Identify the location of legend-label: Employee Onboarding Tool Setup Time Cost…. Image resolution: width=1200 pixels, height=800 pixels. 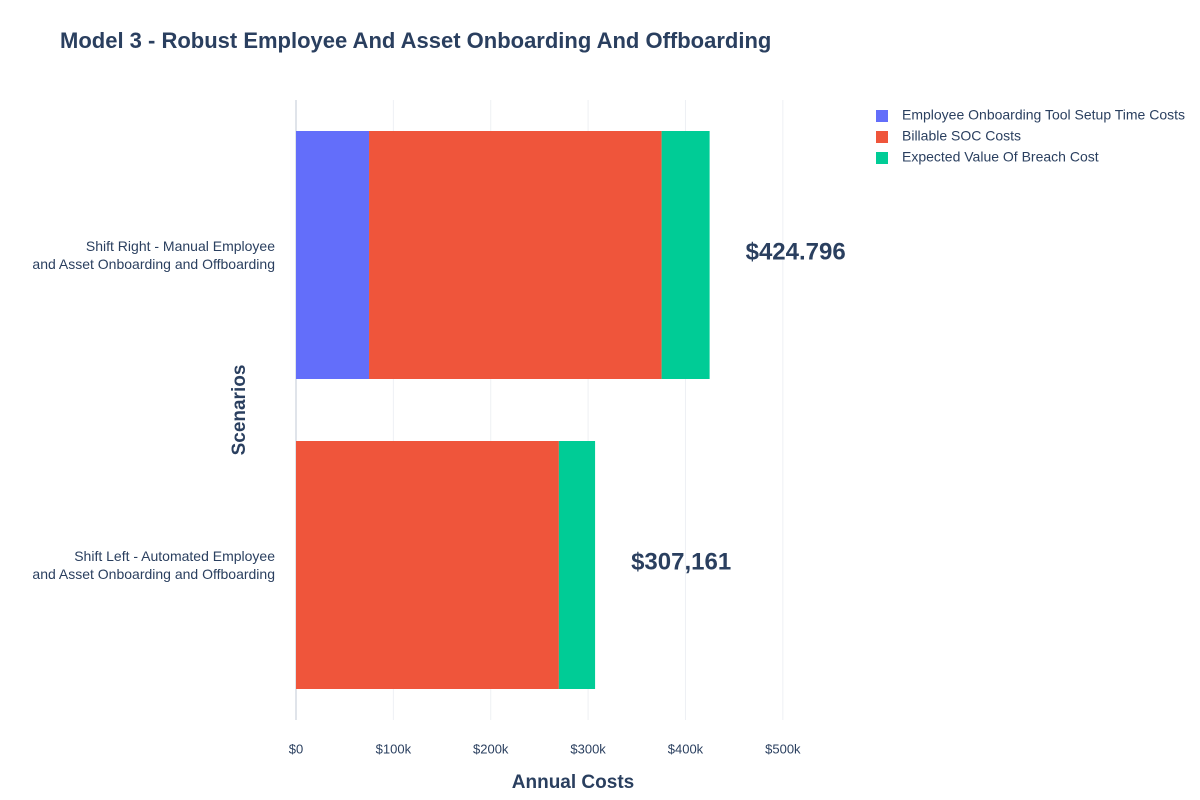
(1043, 115).